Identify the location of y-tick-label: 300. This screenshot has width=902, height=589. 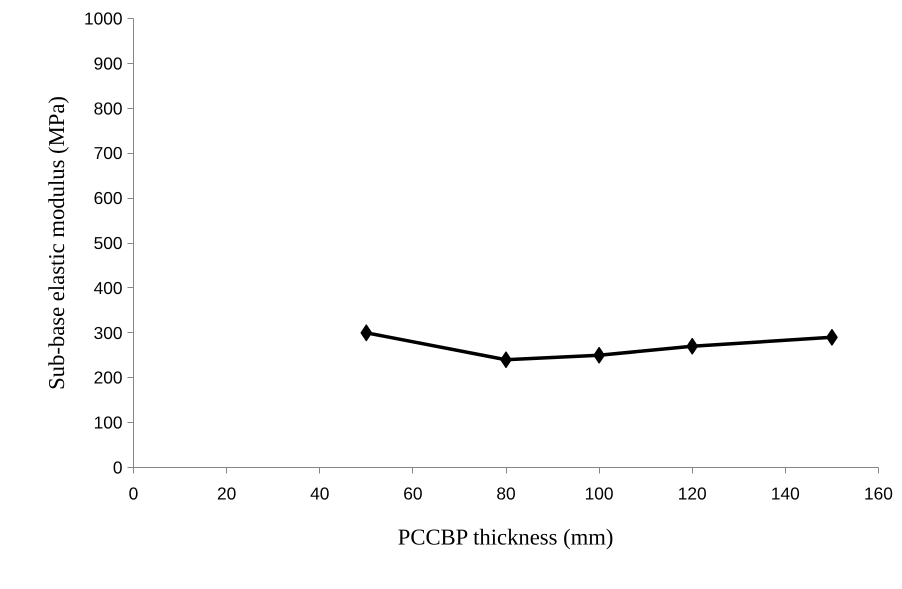
(108, 332).